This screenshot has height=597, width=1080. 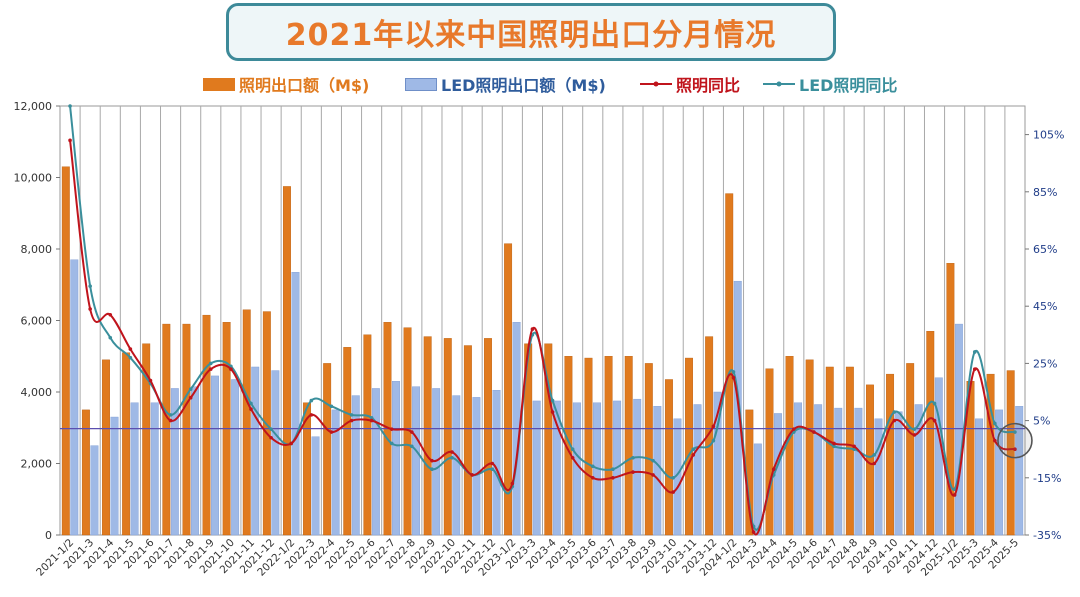 What do you see at coordinates (421, 84) in the screenshot?
I see `legend-swatch-blue-bar` at bounding box center [421, 84].